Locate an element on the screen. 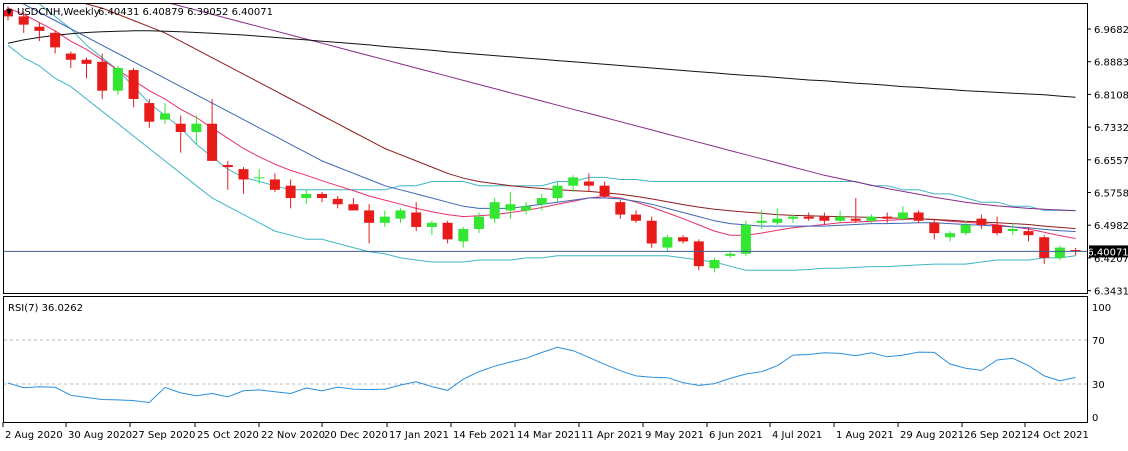 This screenshot has height=451, width=1128. x-tick-label: 1 Aug 2021 is located at coordinates (865, 435).